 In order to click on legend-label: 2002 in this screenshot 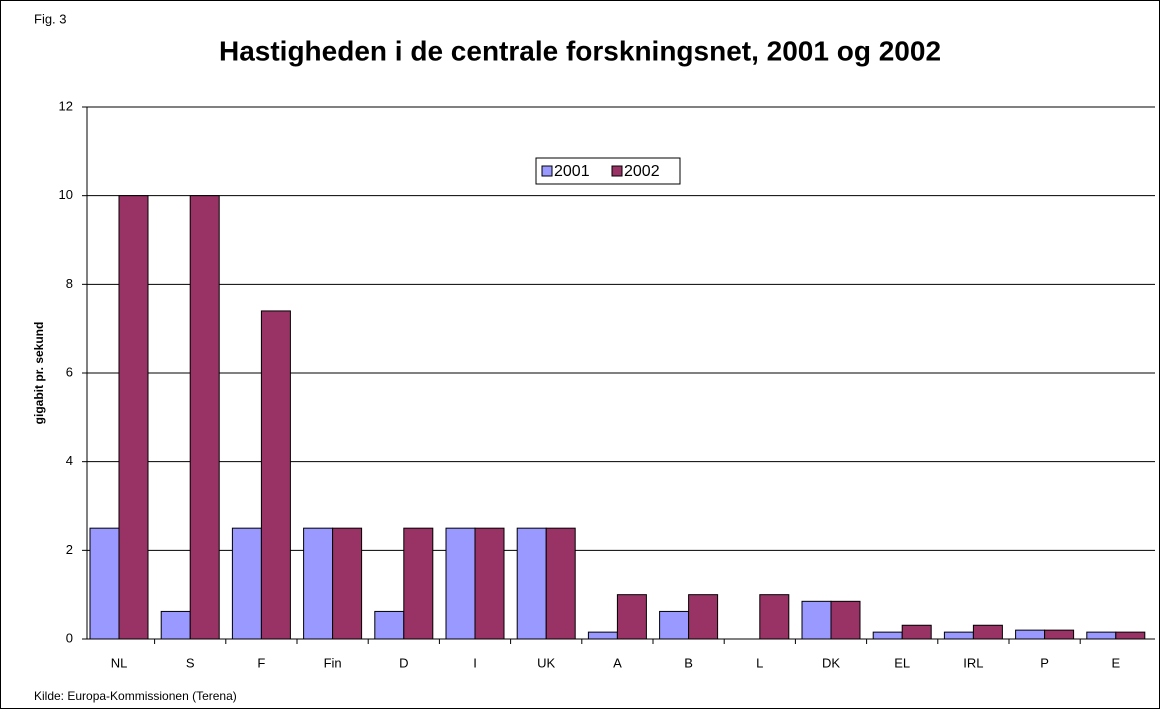, I will do `click(642, 171)`.